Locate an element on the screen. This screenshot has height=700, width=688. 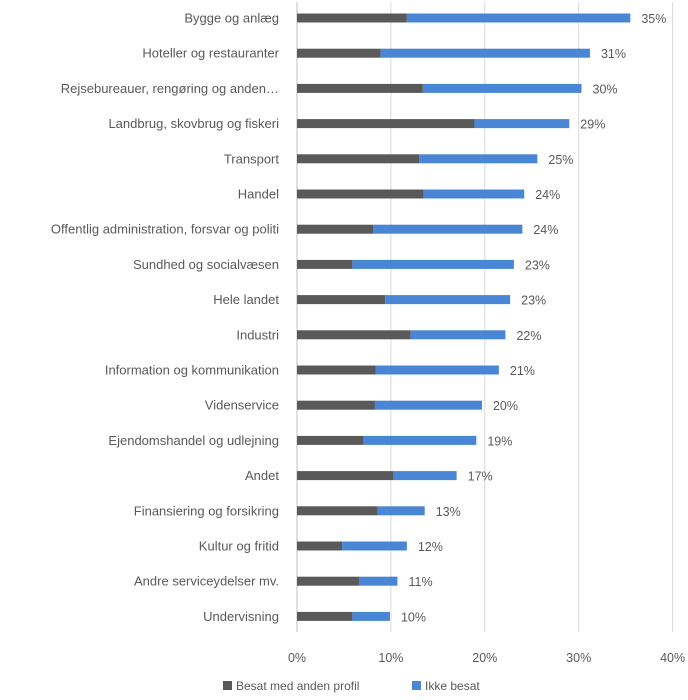
category-label: Transport is located at coordinates (252, 158).